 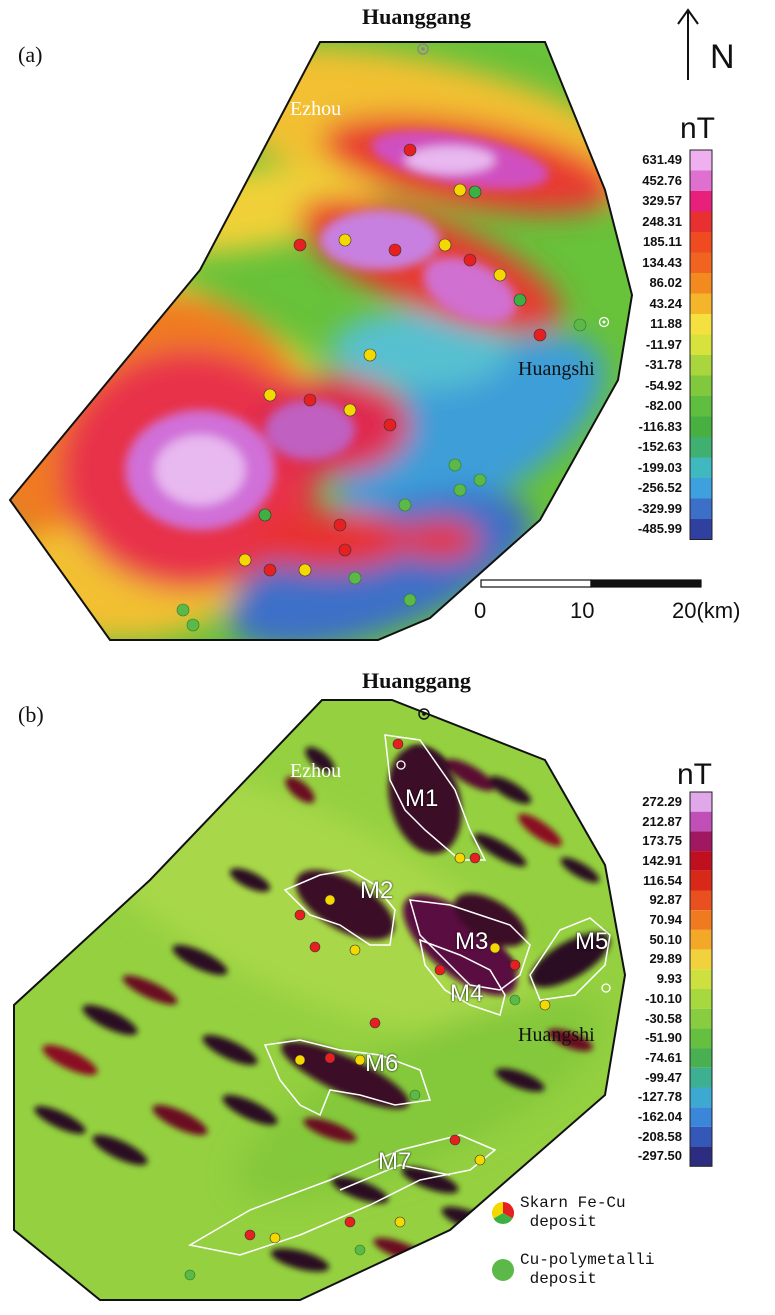 I want to click on colorbar-tick-label: 329.57, so click(x=662, y=201).